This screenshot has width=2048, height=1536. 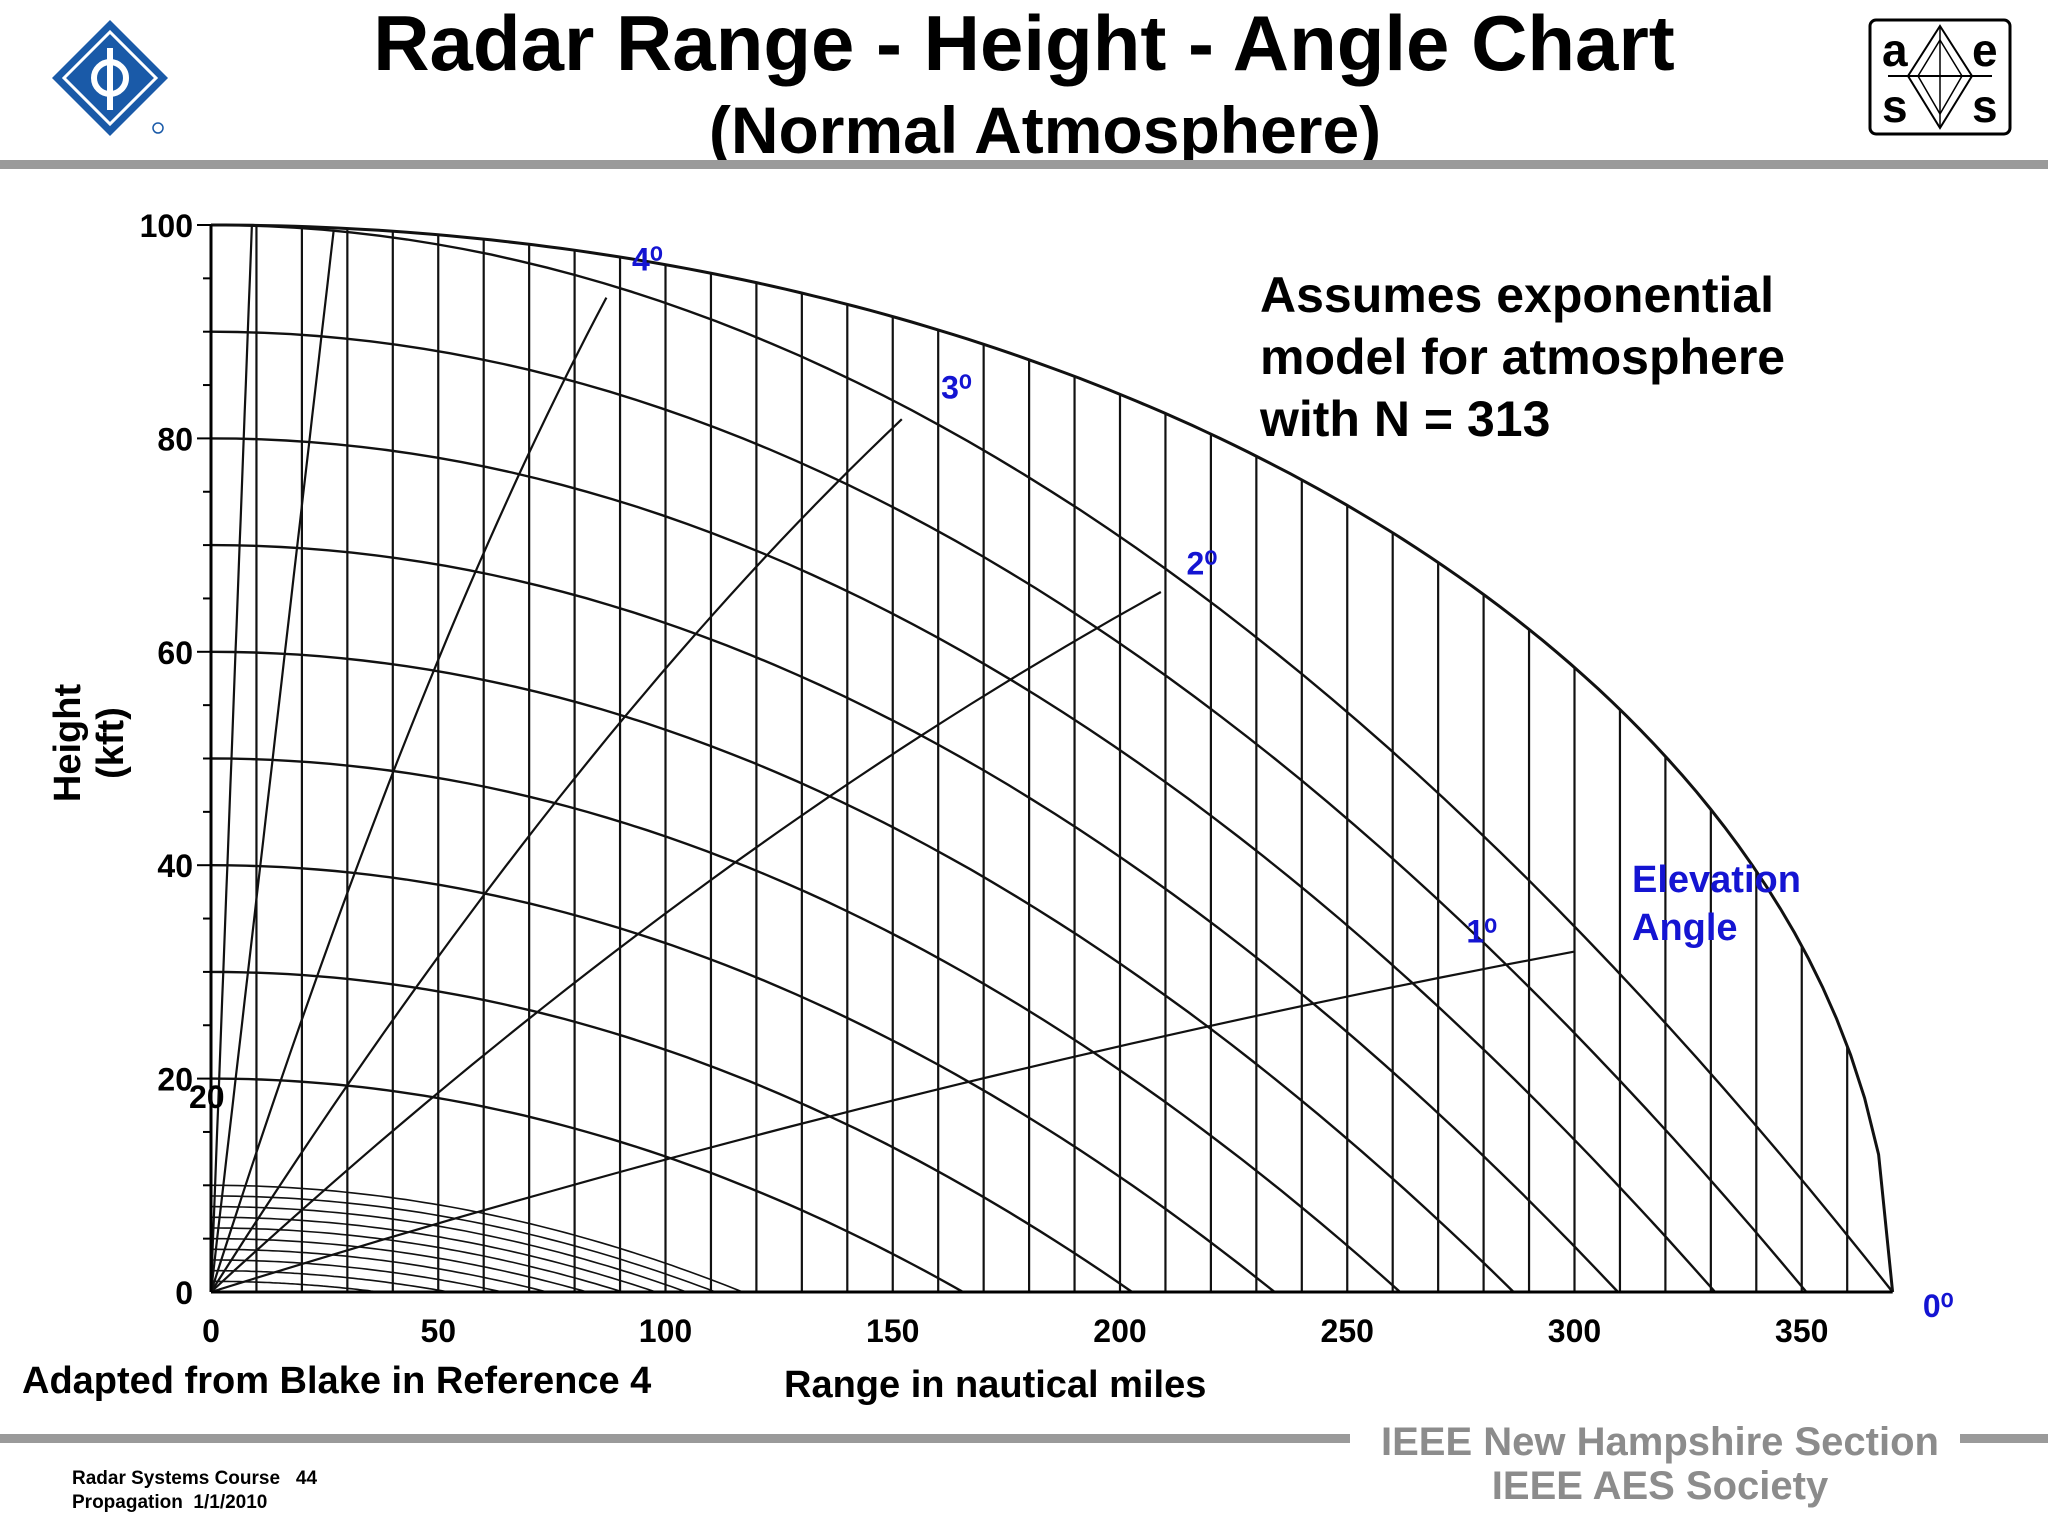 What do you see at coordinates (175, 1080) in the screenshot?
I see `y-tick-label: 20` at bounding box center [175, 1080].